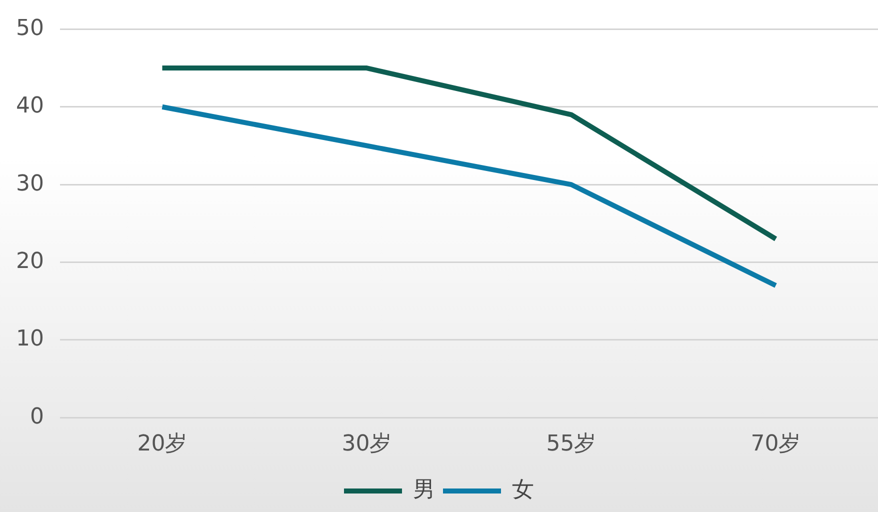 Image resolution: width=878 pixels, height=512 pixels. I want to click on legend-label: 女, so click(523, 490).